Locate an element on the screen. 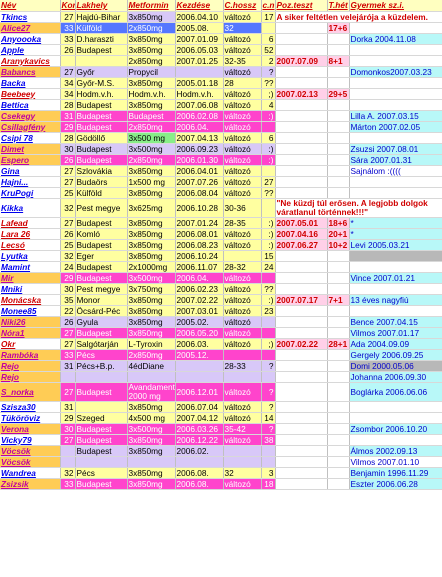 The width and height of the screenshot is (442, 577). cell-chossz: 28-33 is located at coordinates (242, 366).